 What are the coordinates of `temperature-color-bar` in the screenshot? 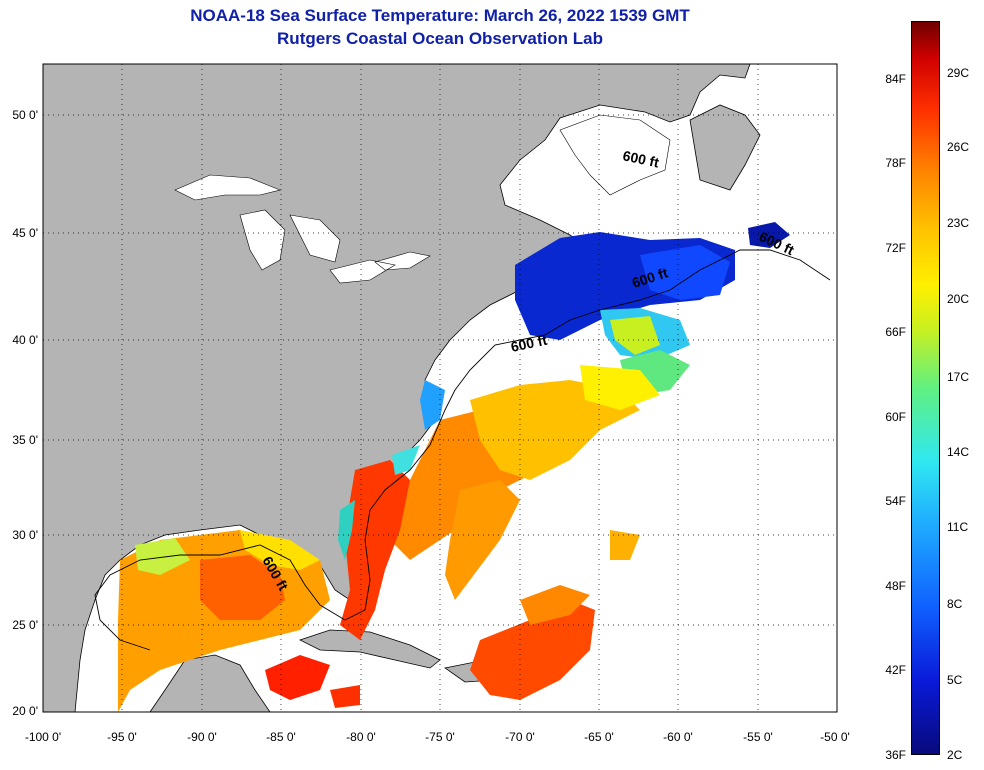 It's located at (925, 388).